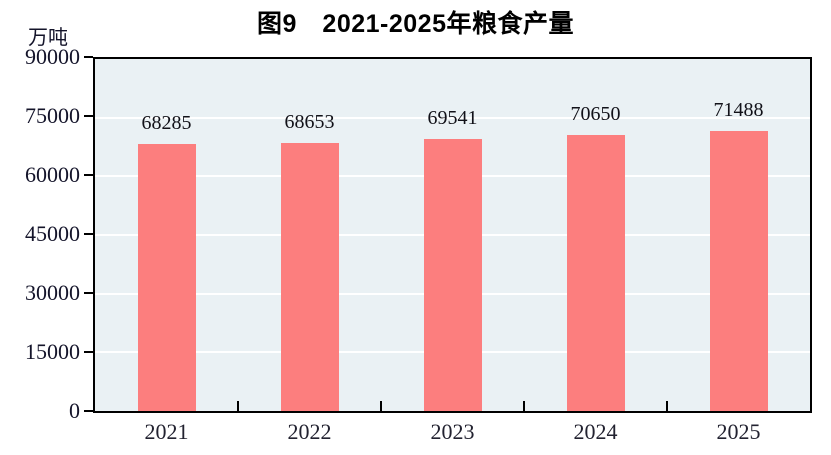  What do you see at coordinates (166, 431) in the screenshot?
I see `x-tick-label: 2021` at bounding box center [166, 431].